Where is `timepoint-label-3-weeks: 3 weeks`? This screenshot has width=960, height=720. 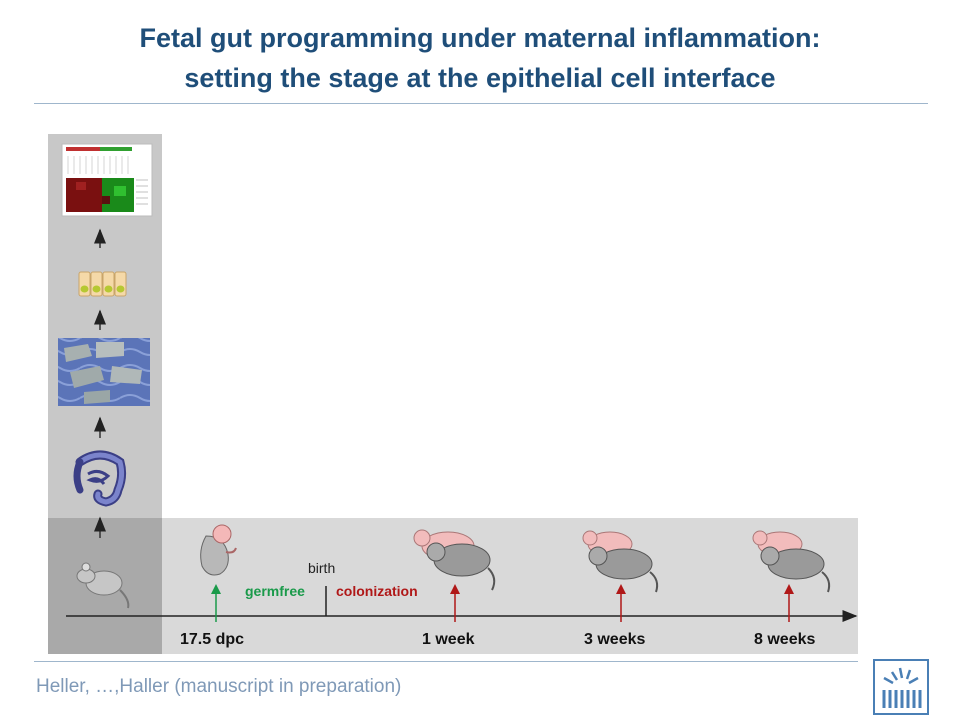 timepoint-label-3-weeks: 3 weeks is located at coordinates (615, 639).